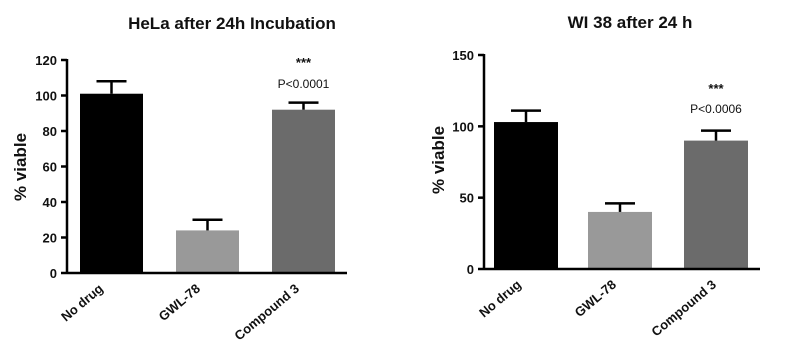 The width and height of the screenshot is (803, 361). What do you see at coordinates (50, 131) in the screenshot?
I see `hela-y-tick-label-80: 80` at bounding box center [50, 131].